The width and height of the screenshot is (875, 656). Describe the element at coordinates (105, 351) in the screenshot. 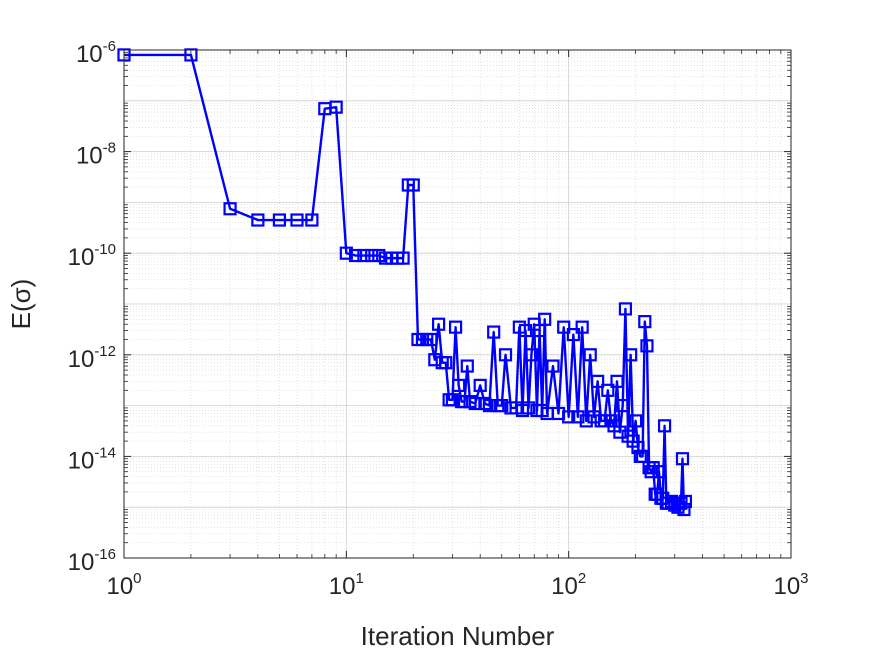

I see `y-tick-exponent: -12` at that location.